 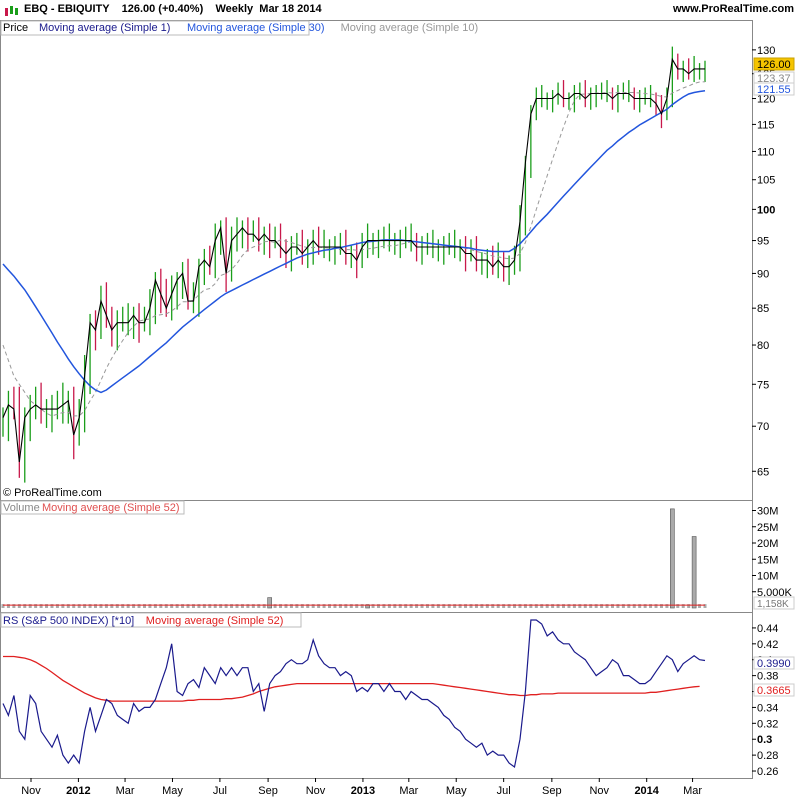 What do you see at coordinates (763, 385) in the screenshot?
I see `price-tick-label: 75` at bounding box center [763, 385].